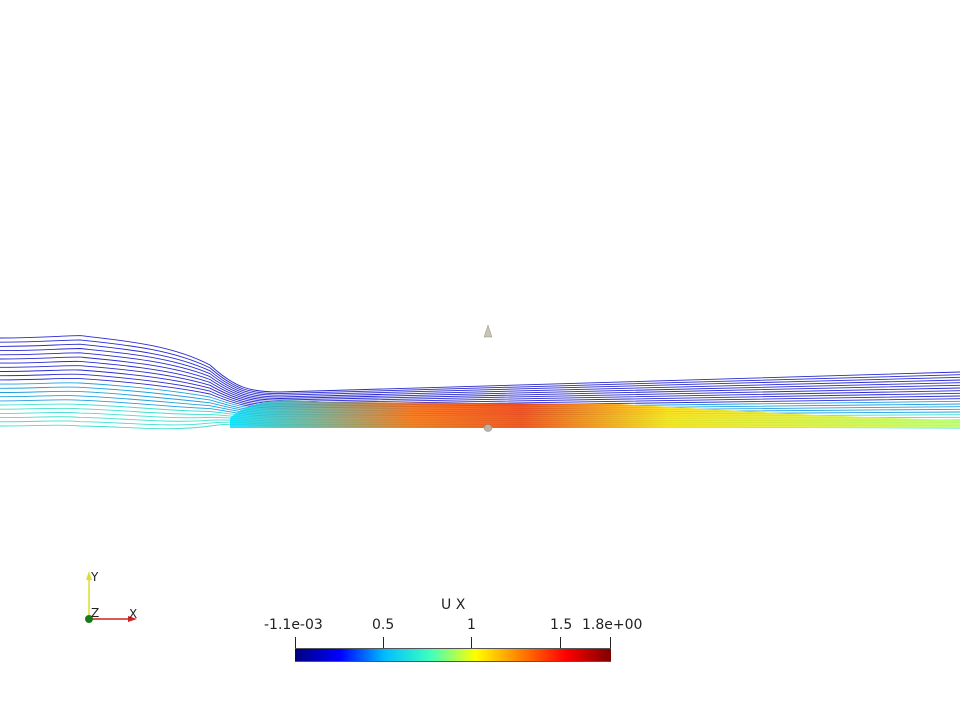 This screenshot has height=708, width=960. I want to click on colorbar-tick-label-min: -1.1e-03, so click(293, 625).